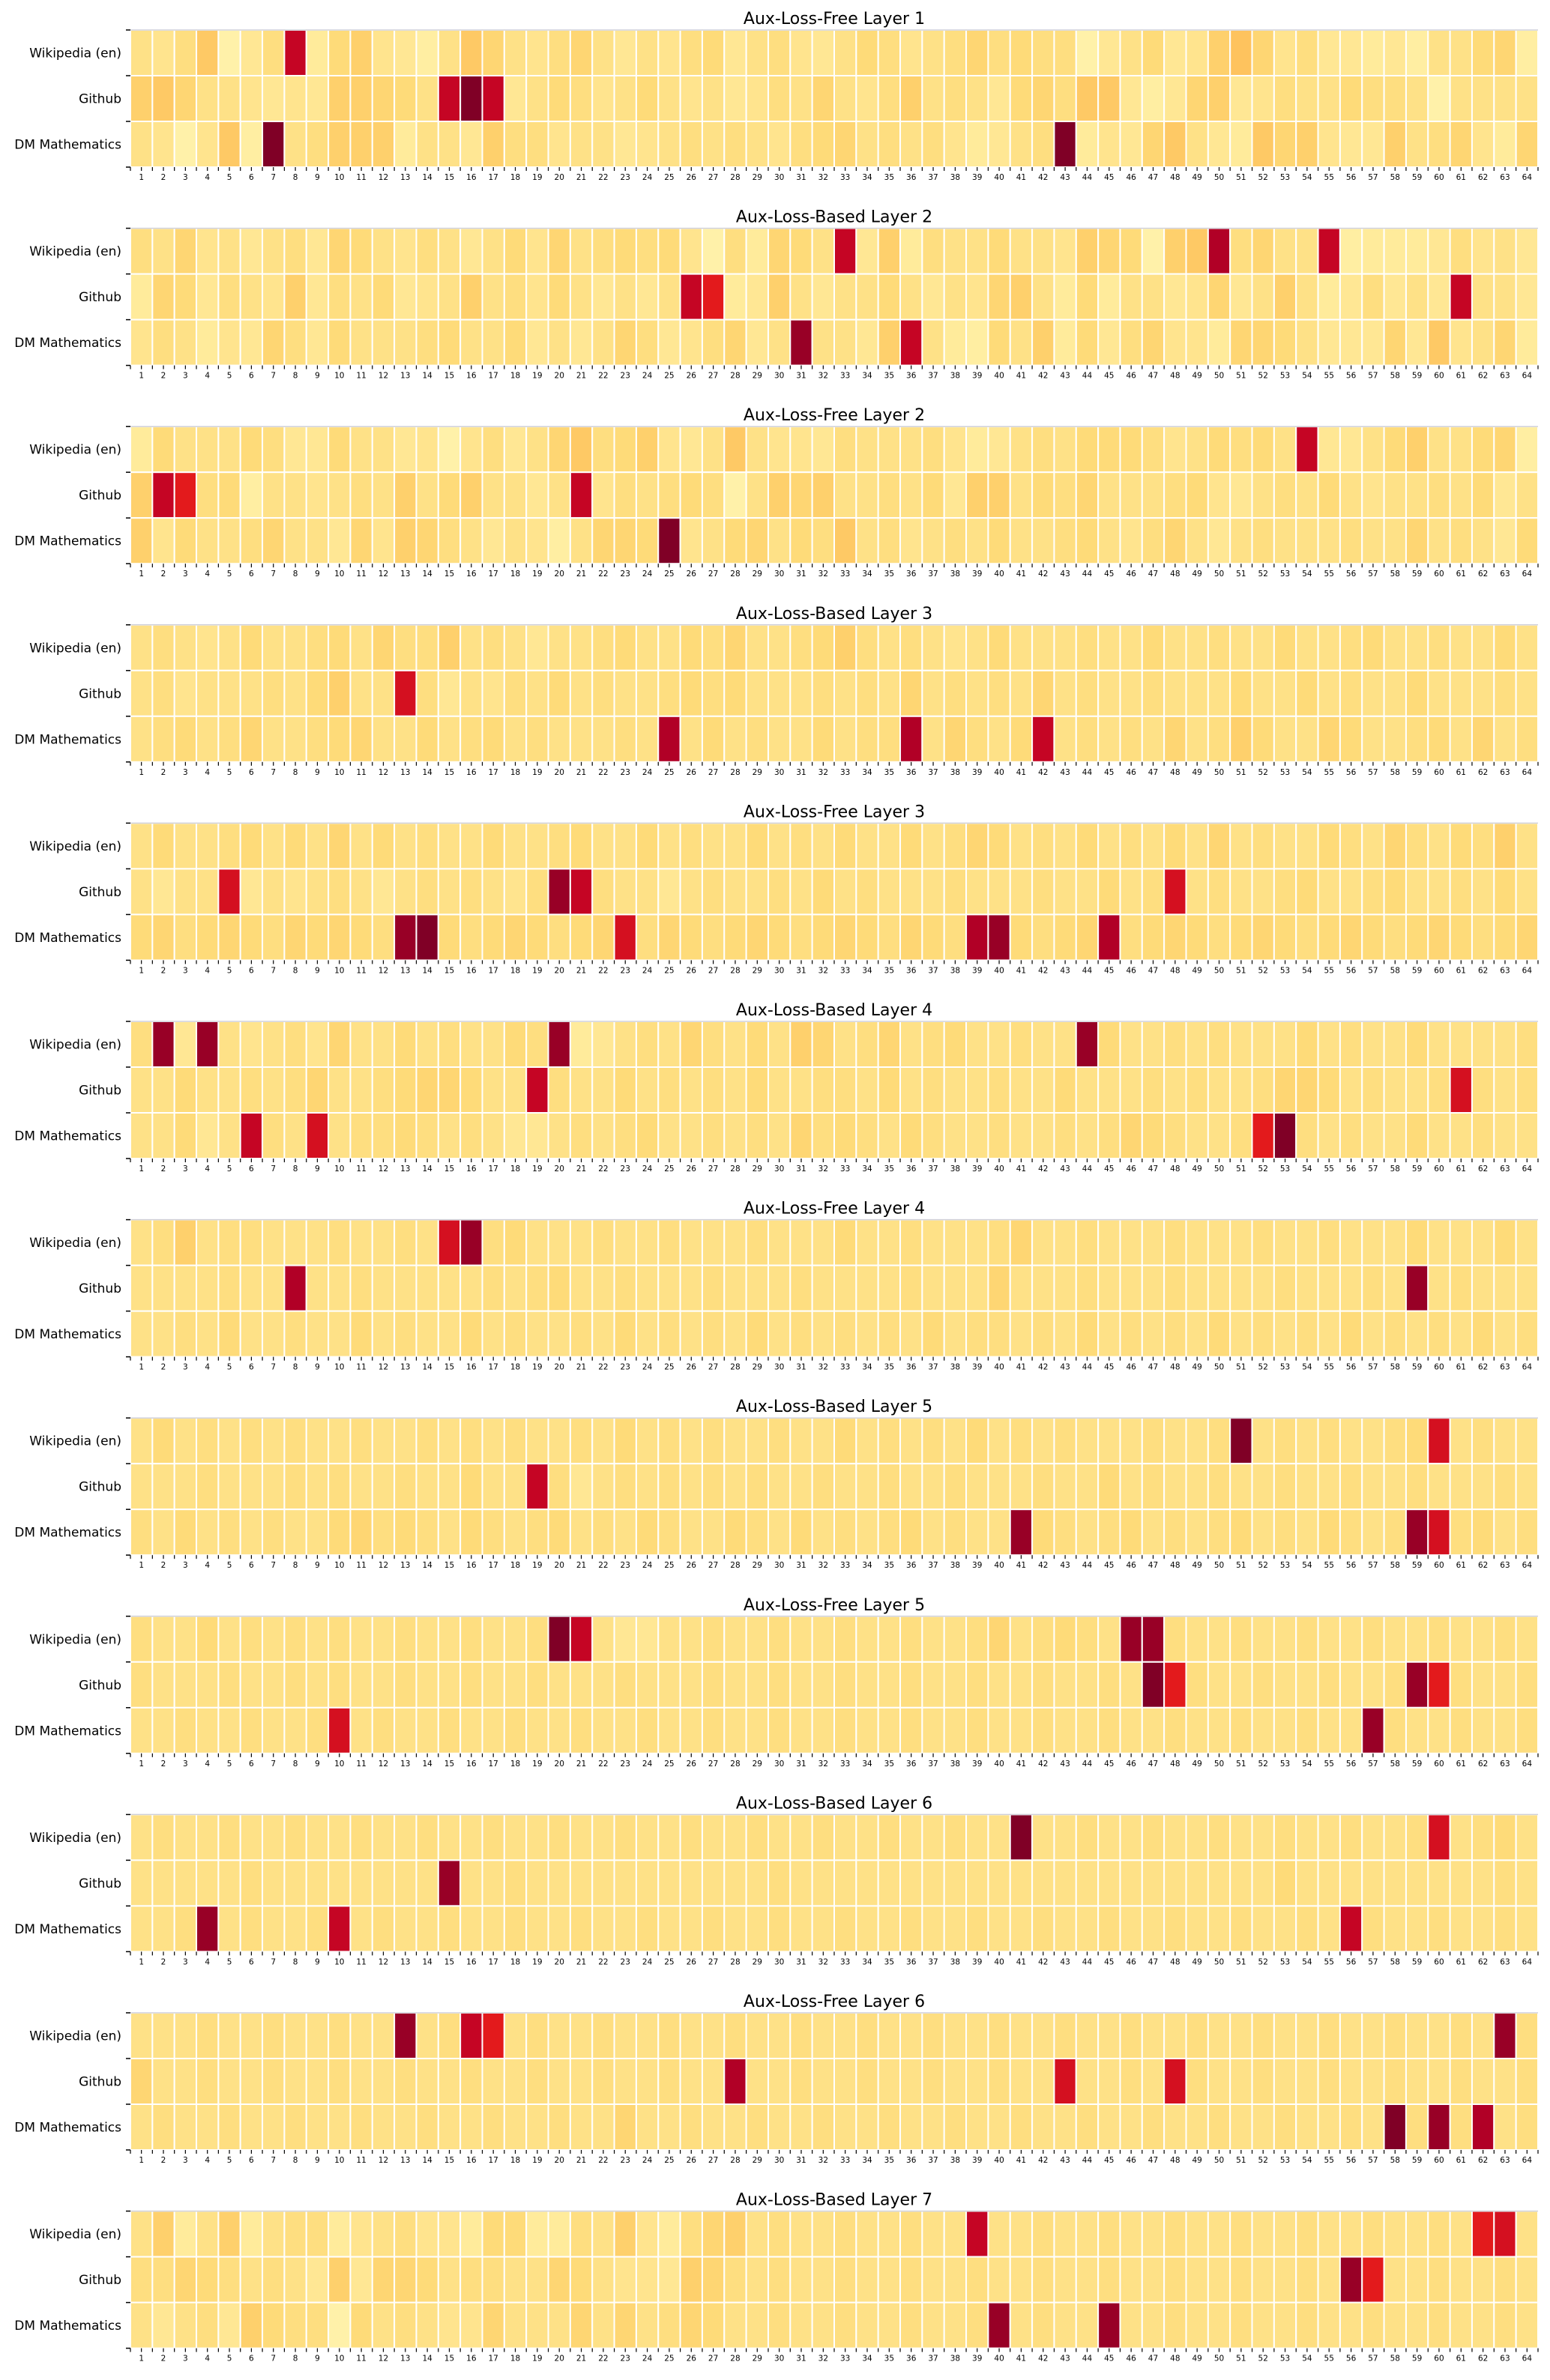 The image size is (1550, 2380). I want to click on x-tick-label: 42, so click(1043, 574).